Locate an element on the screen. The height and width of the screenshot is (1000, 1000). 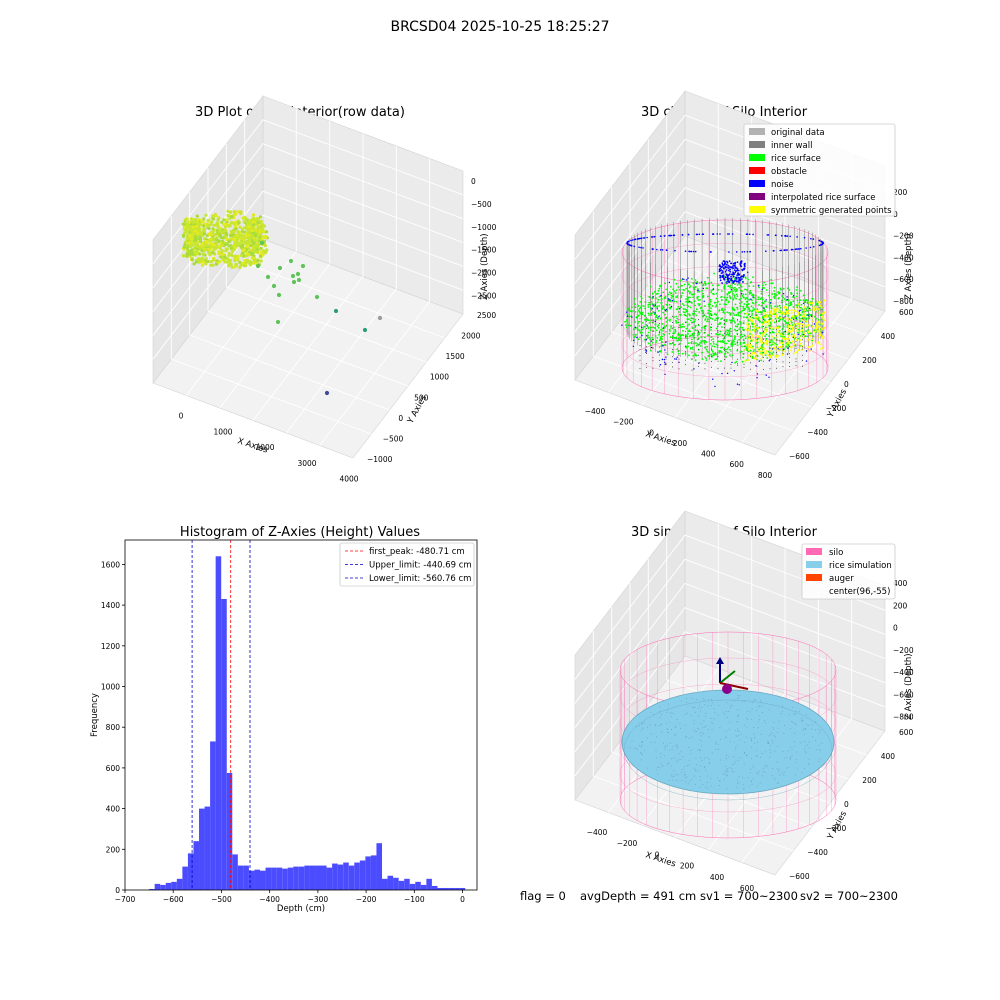
simulation-z-tick-label: −400 is located at coordinates (903, 672).